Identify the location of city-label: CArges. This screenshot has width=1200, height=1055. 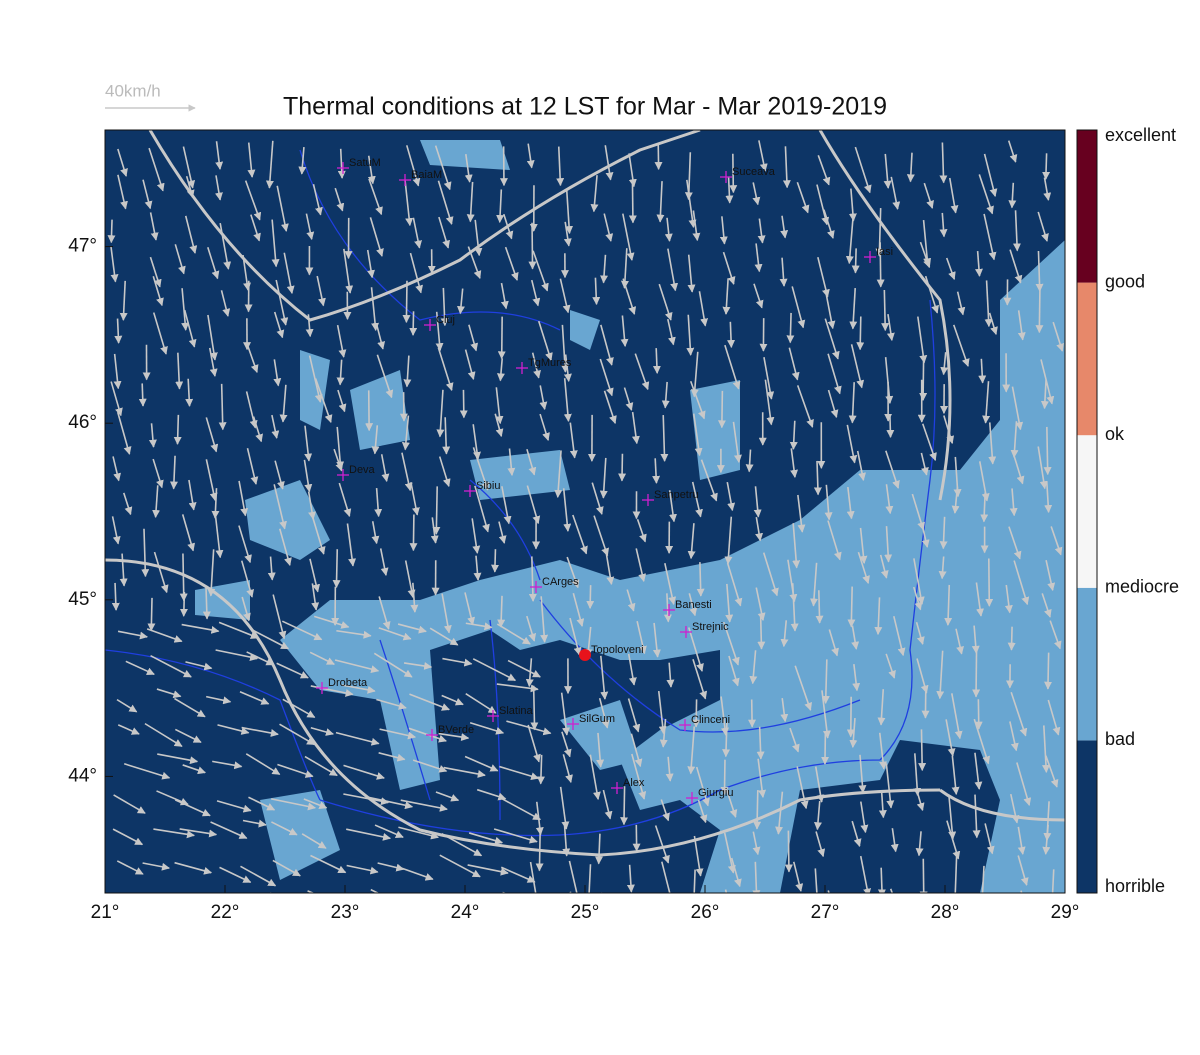
(560, 582).